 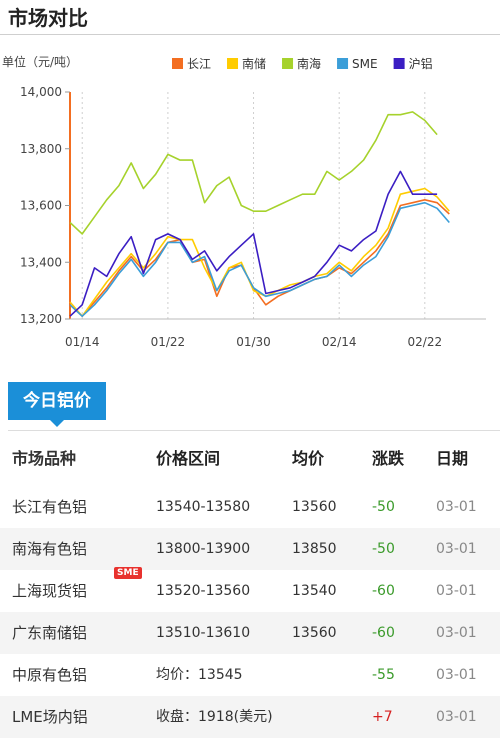 What do you see at coordinates (48, 18) in the screenshot?
I see `page-title: 市场对比` at bounding box center [48, 18].